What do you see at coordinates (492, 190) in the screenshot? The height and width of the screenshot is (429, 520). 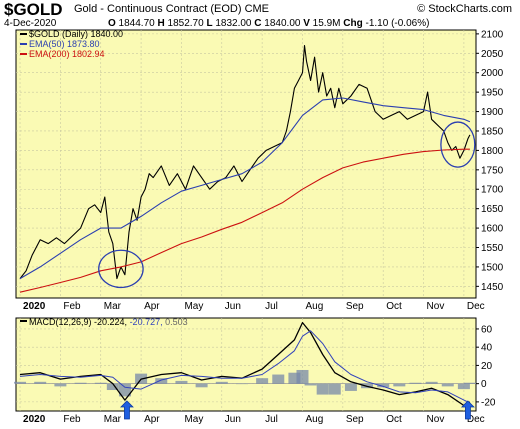 I see `y-tick-label: 1700` at bounding box center [492, 190].